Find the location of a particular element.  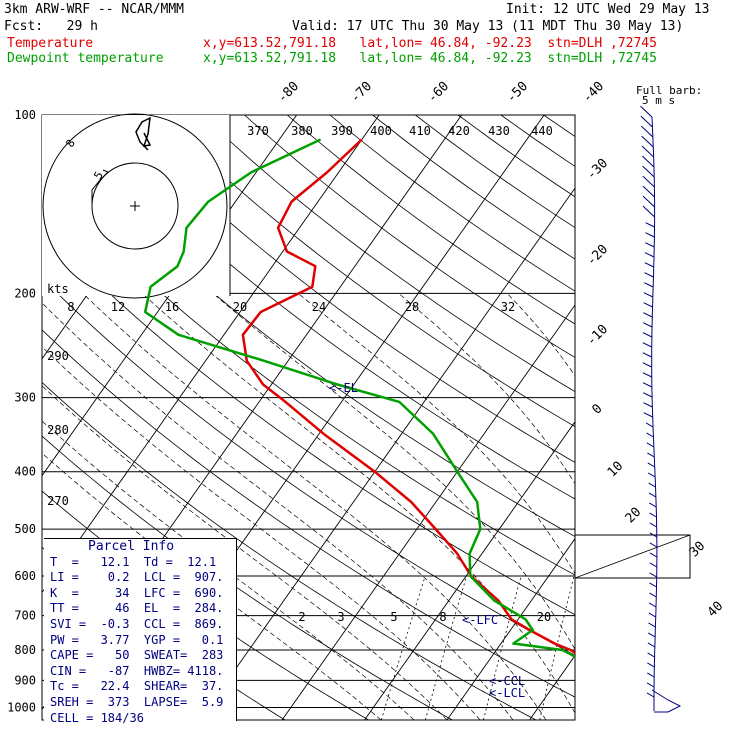

lower-frame-extension is located at coordinates (633, 556).